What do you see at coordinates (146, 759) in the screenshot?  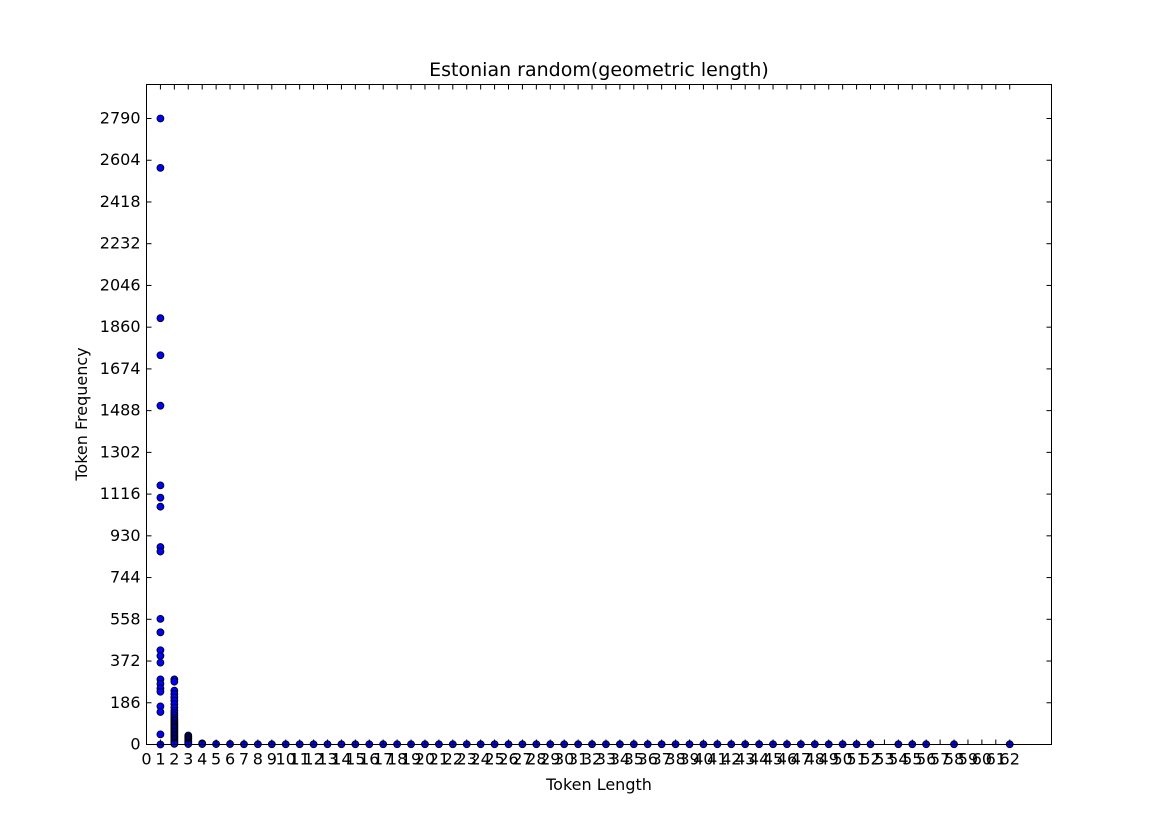 I see `x-tick-label-0: 0` at bounding box center [146, 759].